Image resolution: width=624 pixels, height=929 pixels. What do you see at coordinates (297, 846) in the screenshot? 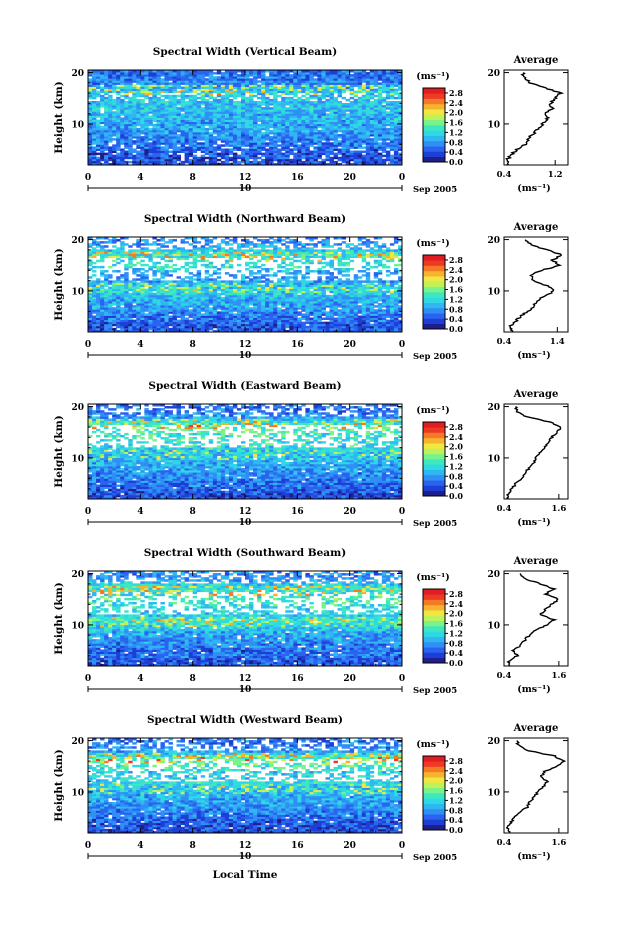
I see `x-tick-label: 16` at bounding box center [297, 846].